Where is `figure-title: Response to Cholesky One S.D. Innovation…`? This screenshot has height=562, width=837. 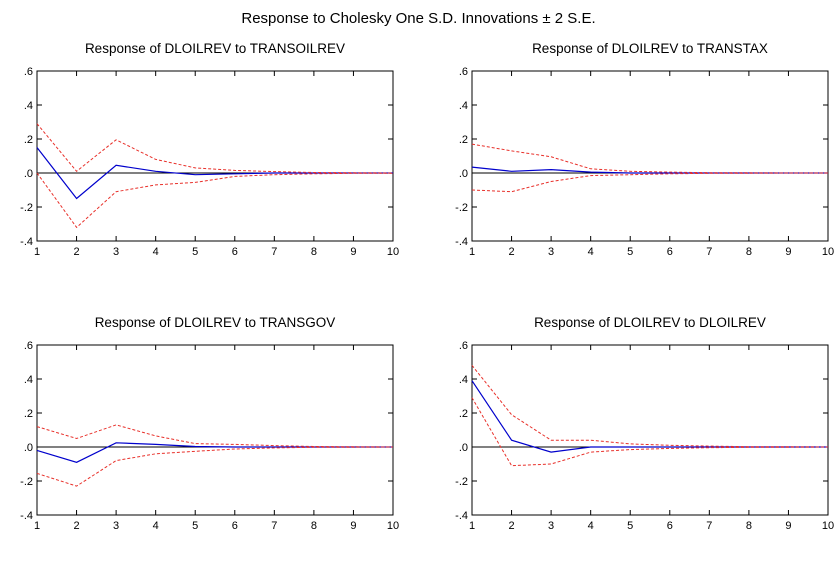 figure-title: Response to Cholesky One S.D. Innovation… is located at coordinates (418, 18).